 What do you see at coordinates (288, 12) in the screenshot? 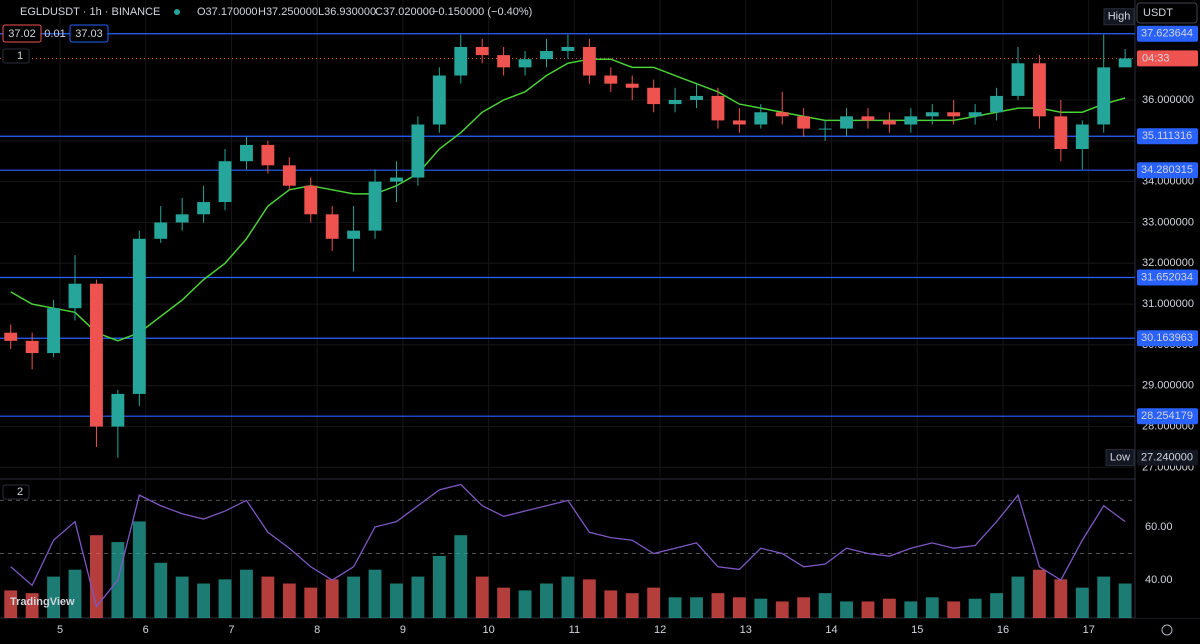
I see `ohlc-value: H37.250000` at bounding box center [288, 12].